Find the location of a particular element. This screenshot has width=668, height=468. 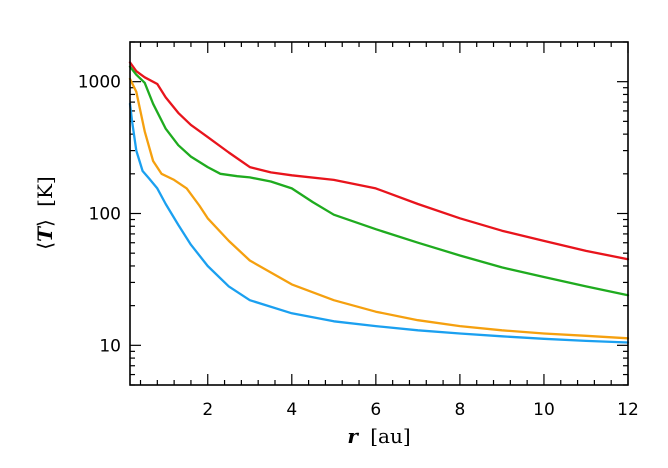

y-tick-label: 100 is located at coordinates (105, 215).